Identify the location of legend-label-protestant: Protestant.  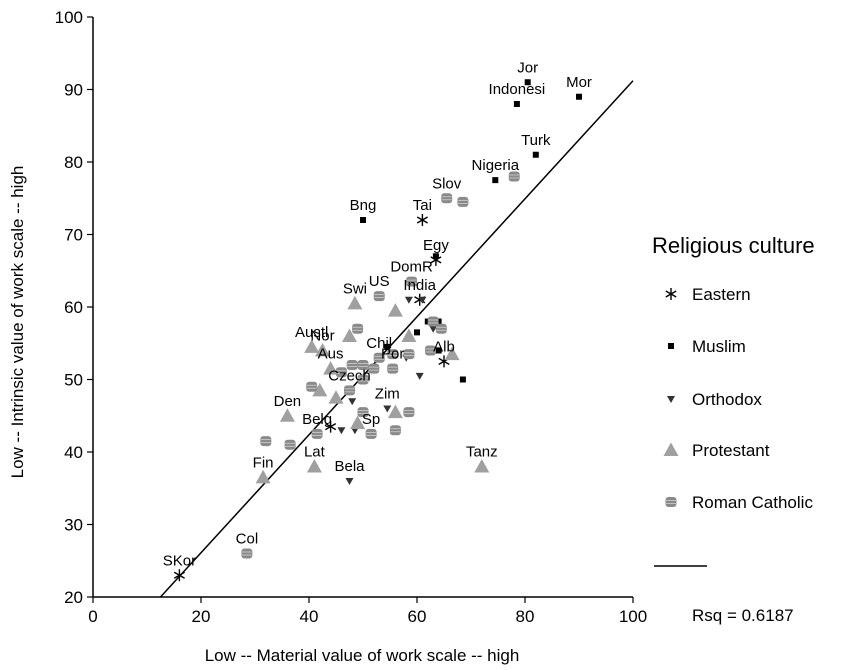
(731, 450).